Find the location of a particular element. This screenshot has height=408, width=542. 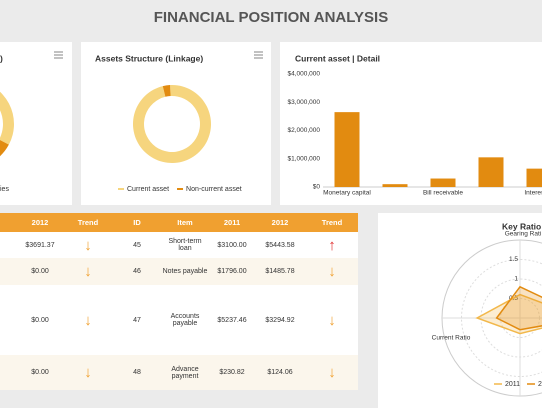

table-cell: Short-term loan is located at coordinates (185, 245).